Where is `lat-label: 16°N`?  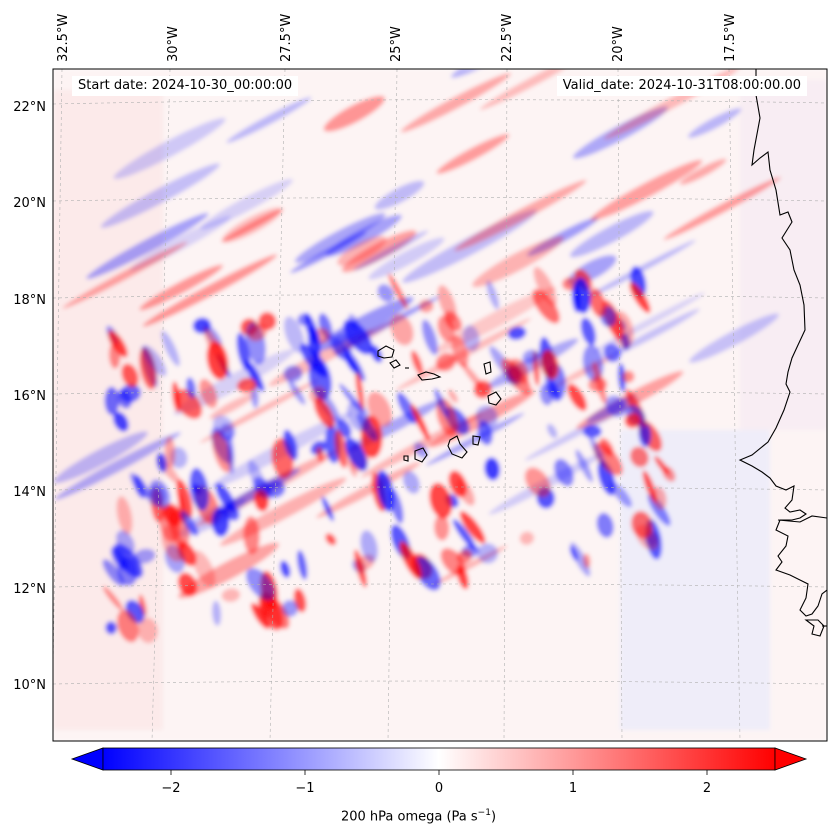 lat-label: 16°N is located at coordinates (29, 396).